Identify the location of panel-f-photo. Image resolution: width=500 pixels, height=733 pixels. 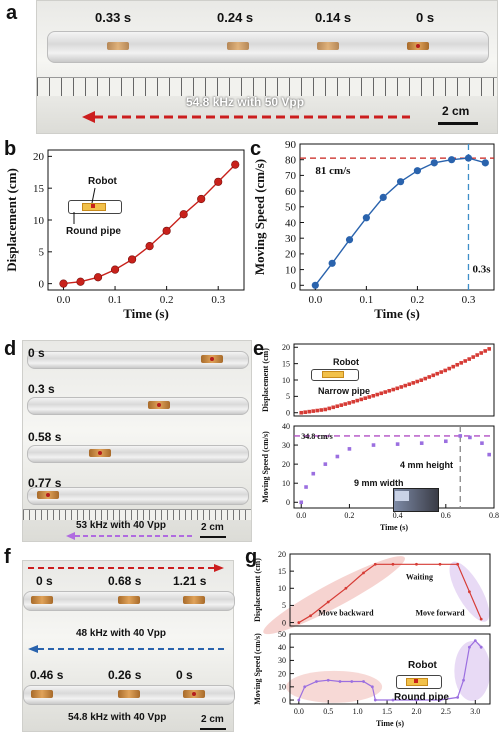
(128, 646).